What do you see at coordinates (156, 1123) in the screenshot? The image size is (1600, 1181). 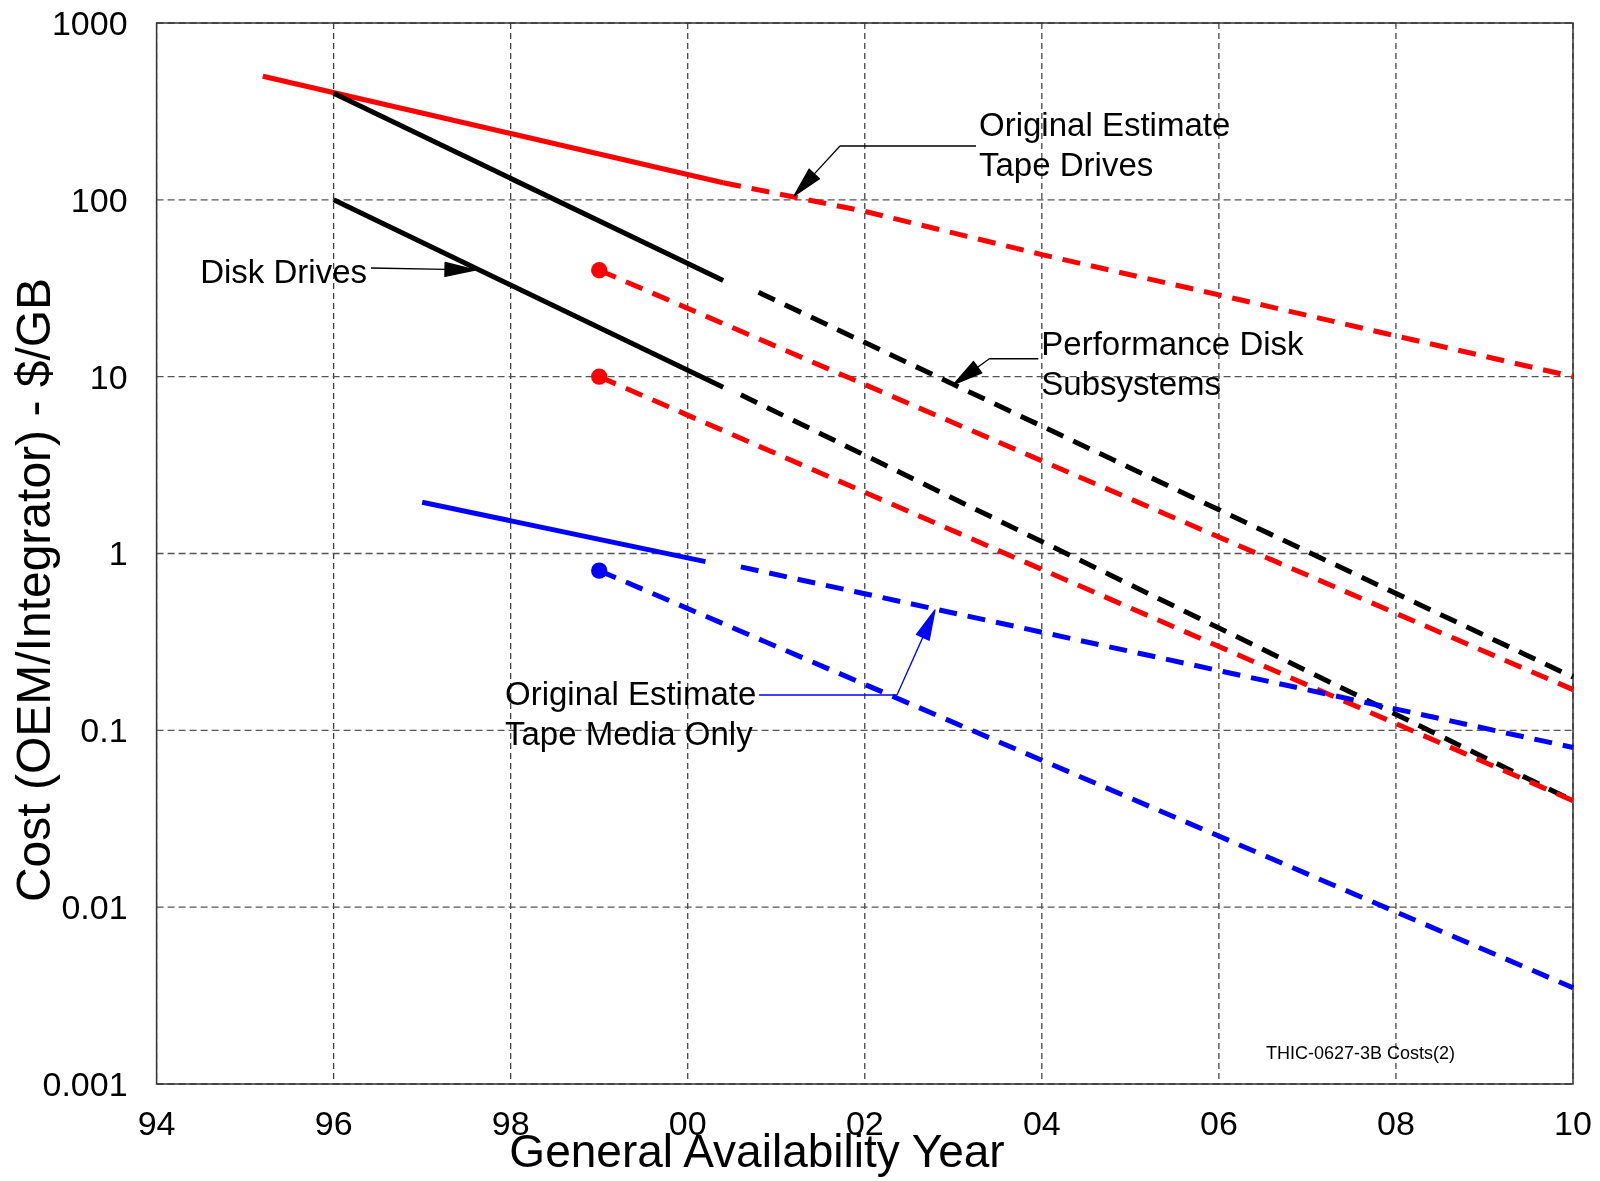 I see `x-tick-label: 94` at bounding box center [156, 1123].